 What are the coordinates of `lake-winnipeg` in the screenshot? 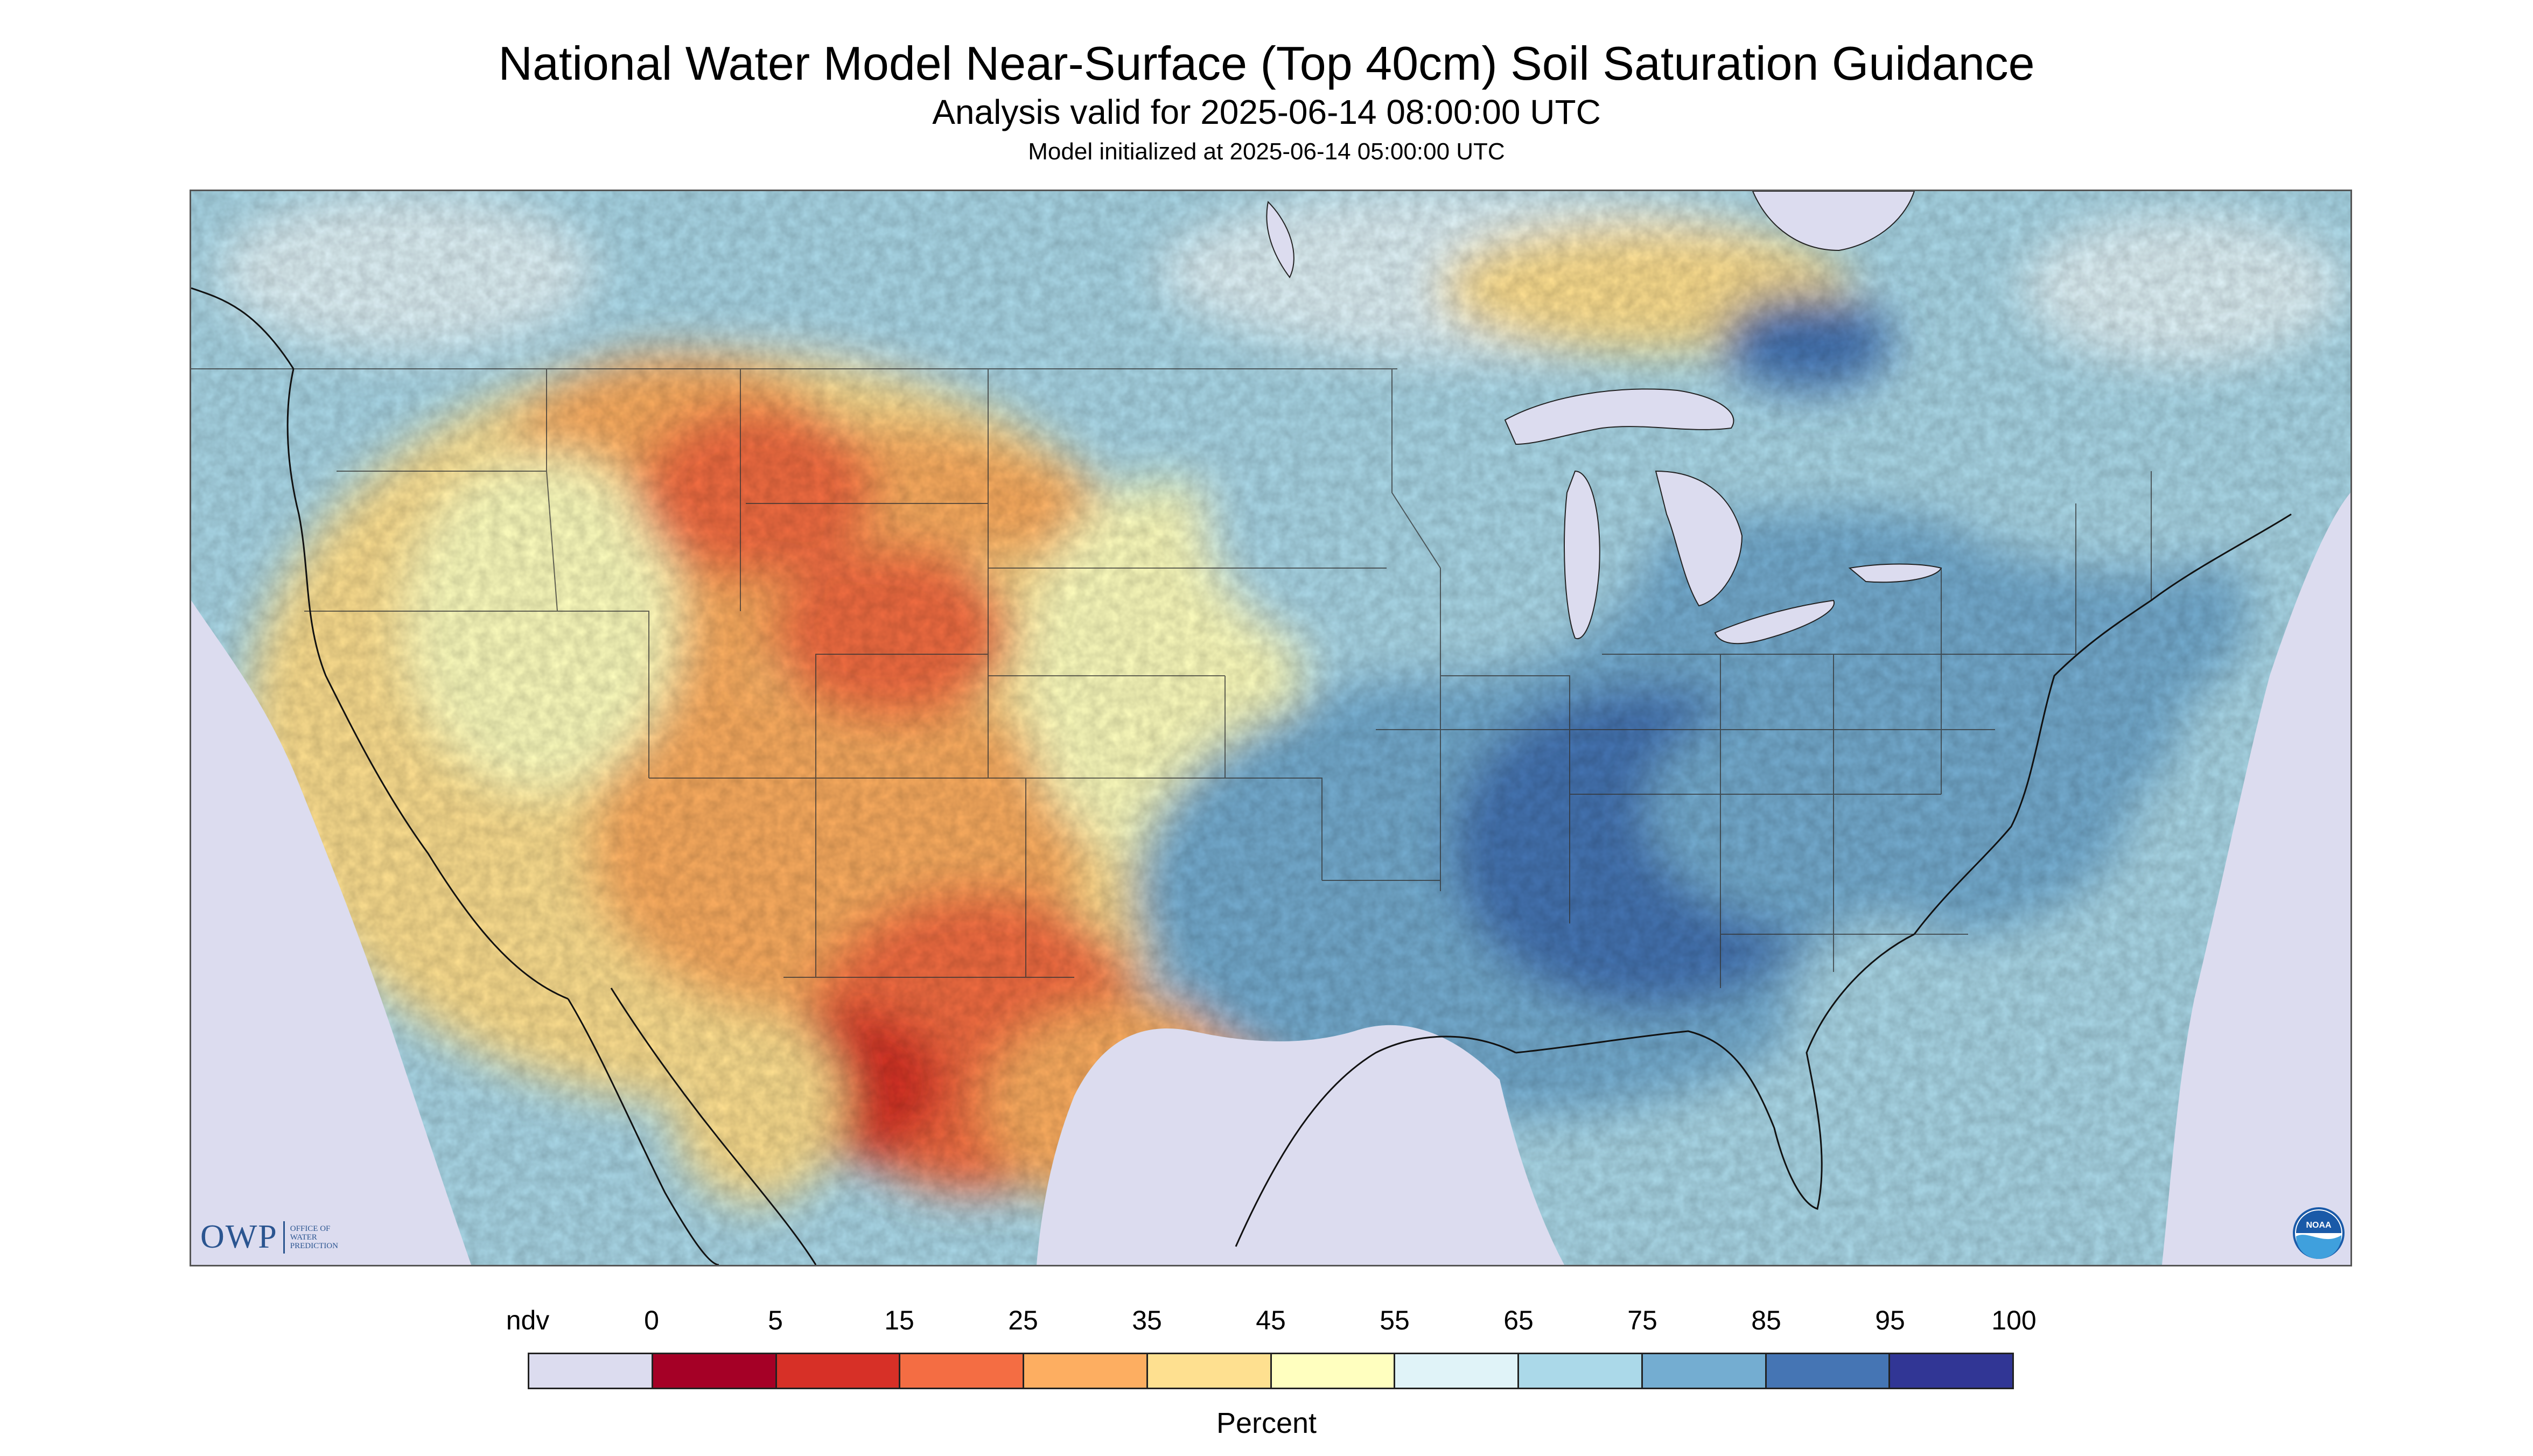 It's located at (1280, 239).